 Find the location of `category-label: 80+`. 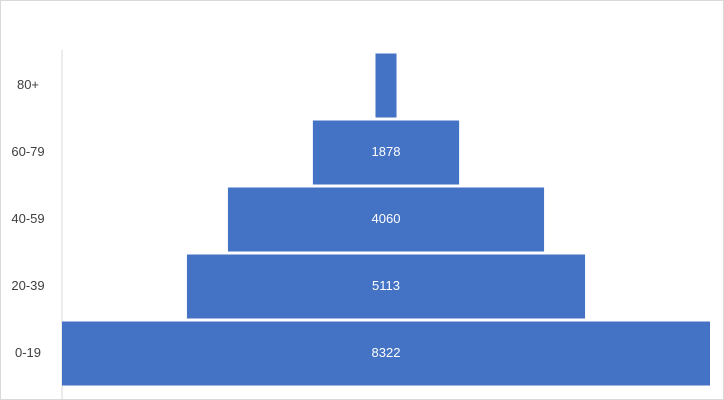

category-label: 80+ is located at coordinates (28, 84).